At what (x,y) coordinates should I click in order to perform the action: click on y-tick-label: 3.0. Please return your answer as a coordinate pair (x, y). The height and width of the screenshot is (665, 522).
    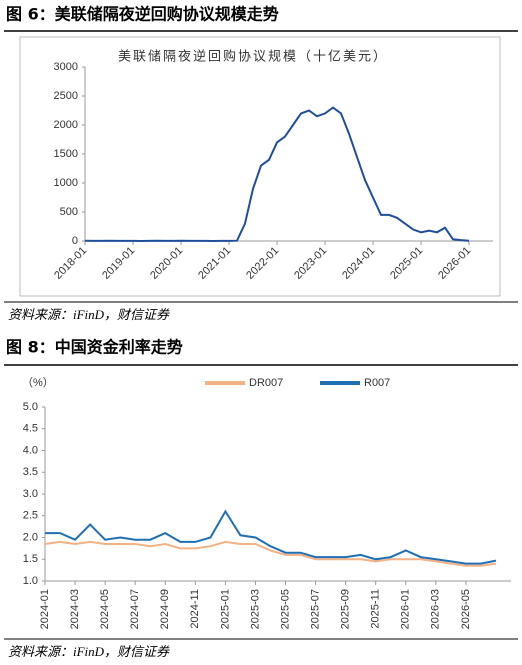
    Looking at the image, I should click on (30, 494).